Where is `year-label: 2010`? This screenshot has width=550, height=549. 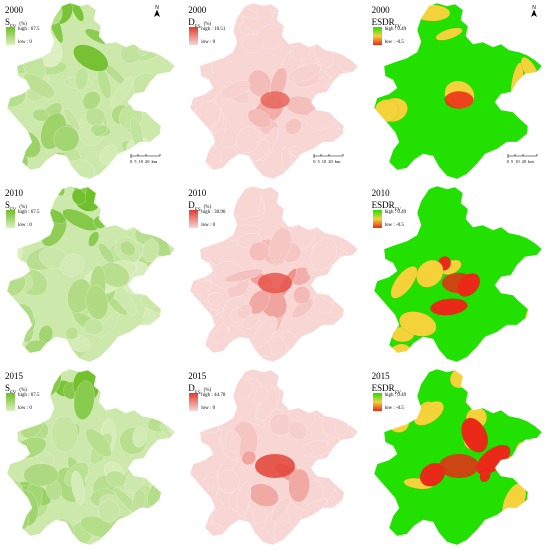 year-label: 2010 is located at coordinates (14, 193).